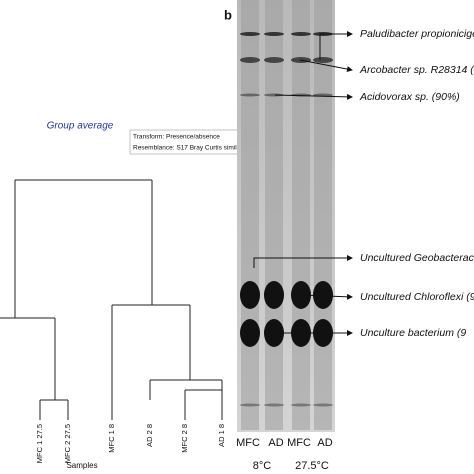 The width and height of the screenshot is (474, 474). I want to click on leaf-label: MFC 1 27.5, so click(39, 443).